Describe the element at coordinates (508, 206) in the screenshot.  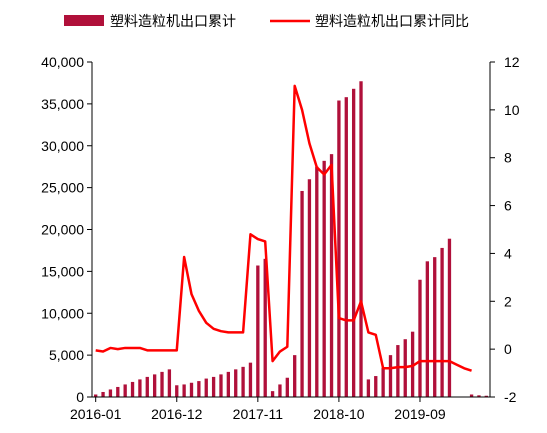
I see `right-tick-label: 6` at that location.